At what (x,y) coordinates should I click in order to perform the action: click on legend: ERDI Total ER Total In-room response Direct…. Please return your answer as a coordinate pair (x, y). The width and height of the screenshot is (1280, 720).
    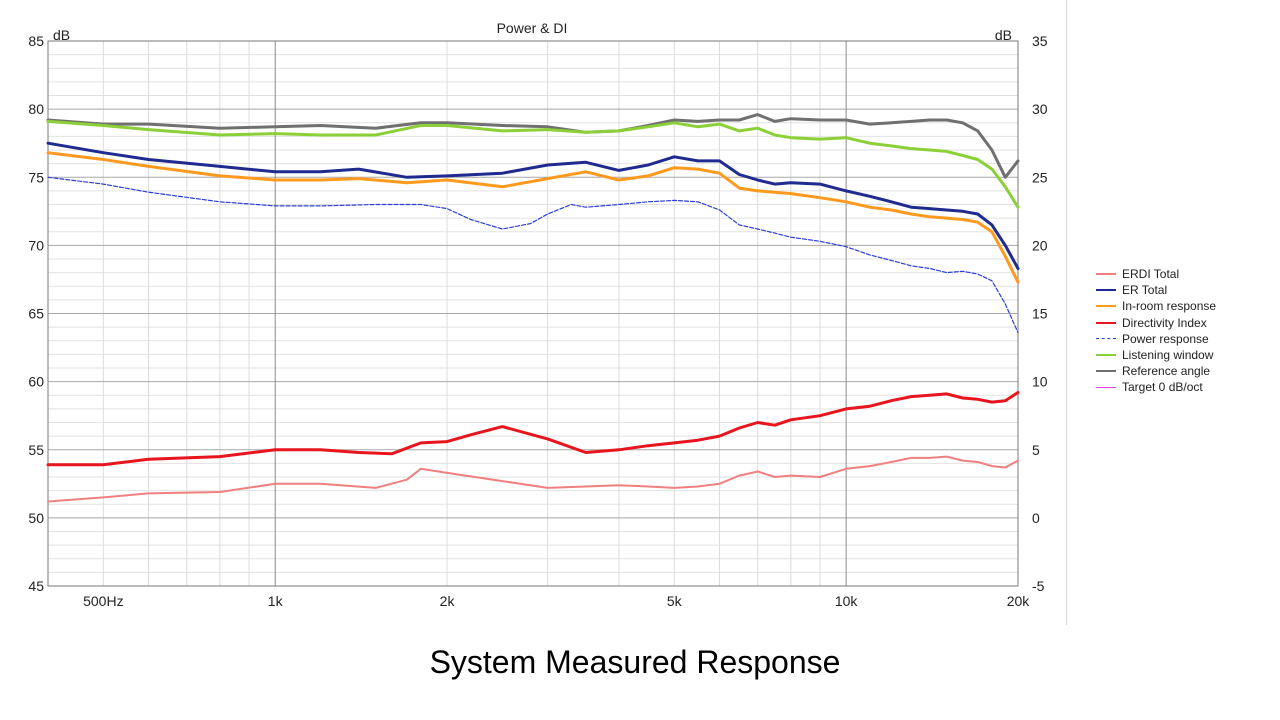
    Looking at the image, I should click on (1156, 331).